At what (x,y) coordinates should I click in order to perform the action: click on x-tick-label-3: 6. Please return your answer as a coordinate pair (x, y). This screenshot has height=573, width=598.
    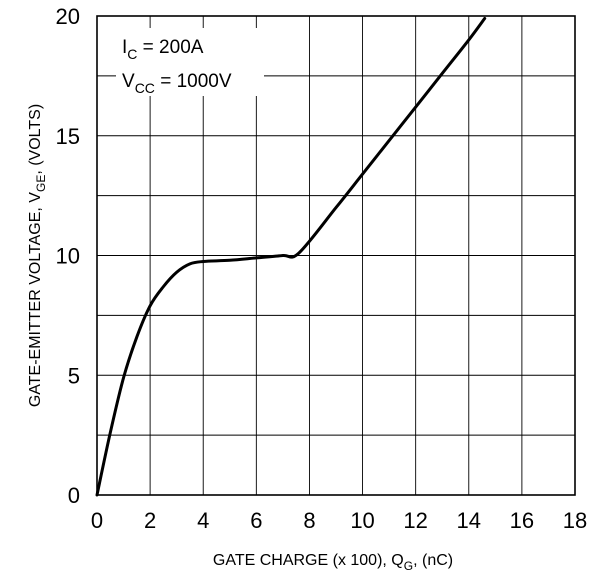
    Looking at the image, I should click on (256, 520).